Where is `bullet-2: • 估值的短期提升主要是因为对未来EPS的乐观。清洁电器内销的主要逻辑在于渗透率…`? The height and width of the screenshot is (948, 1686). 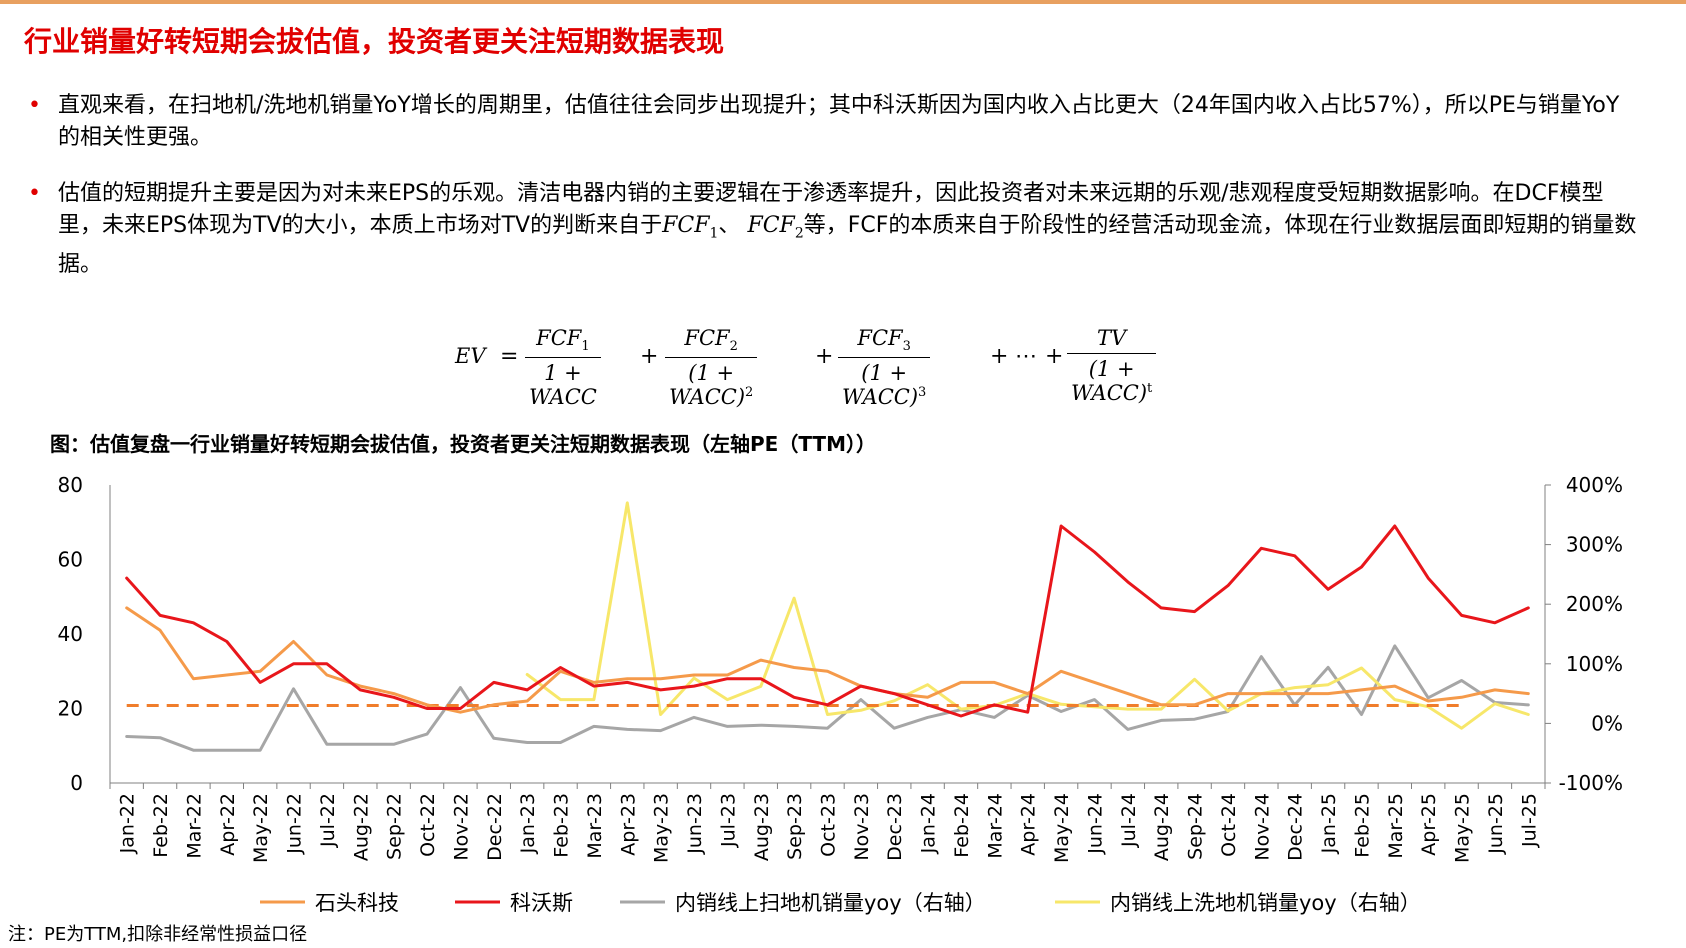
bullet-2: • 估值的短期提升主要是因为对未来EPS的乐观。清洁电器内销的主要逻辑在于渗透率… is located at coordinates (833, 229).